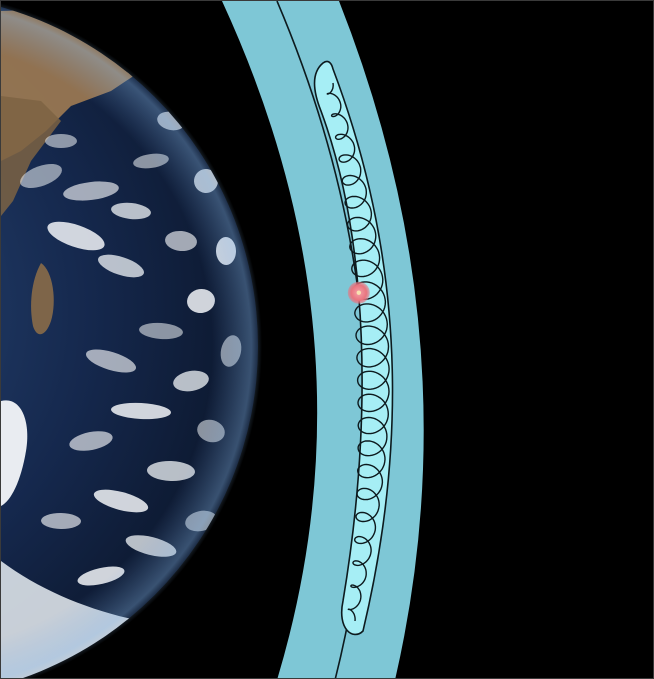 The height and width of the screenshot is (679, 654). I want to click on loop-trajectory-path, so click(358, 352).